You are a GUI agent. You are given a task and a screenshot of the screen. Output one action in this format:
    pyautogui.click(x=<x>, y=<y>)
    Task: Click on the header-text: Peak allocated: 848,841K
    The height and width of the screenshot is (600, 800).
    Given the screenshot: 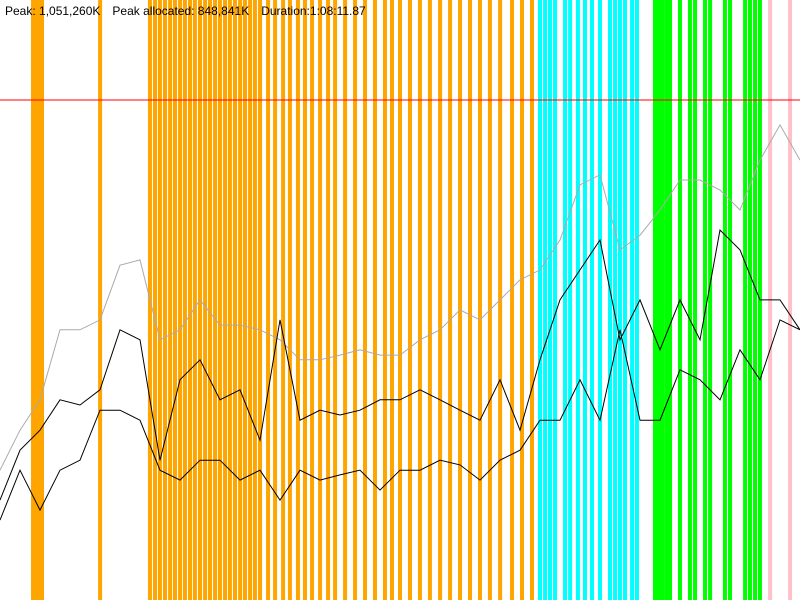 What is the action you would take?
    pyautogui.click(x=180, y=11)
    